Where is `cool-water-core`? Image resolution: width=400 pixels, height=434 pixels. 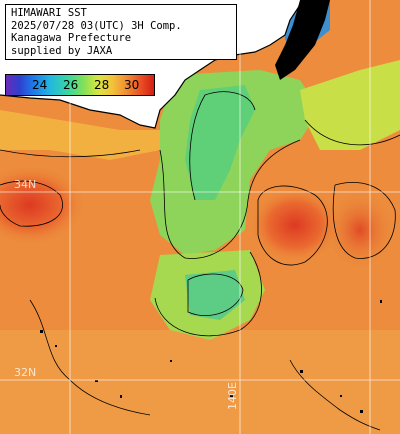
cool-water-core is located at coordinates (220, 142).